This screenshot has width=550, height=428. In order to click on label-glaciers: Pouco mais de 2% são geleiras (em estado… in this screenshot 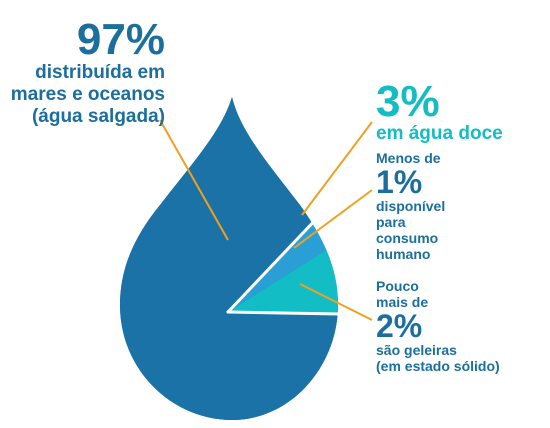, I will do `click(438, 326)`.